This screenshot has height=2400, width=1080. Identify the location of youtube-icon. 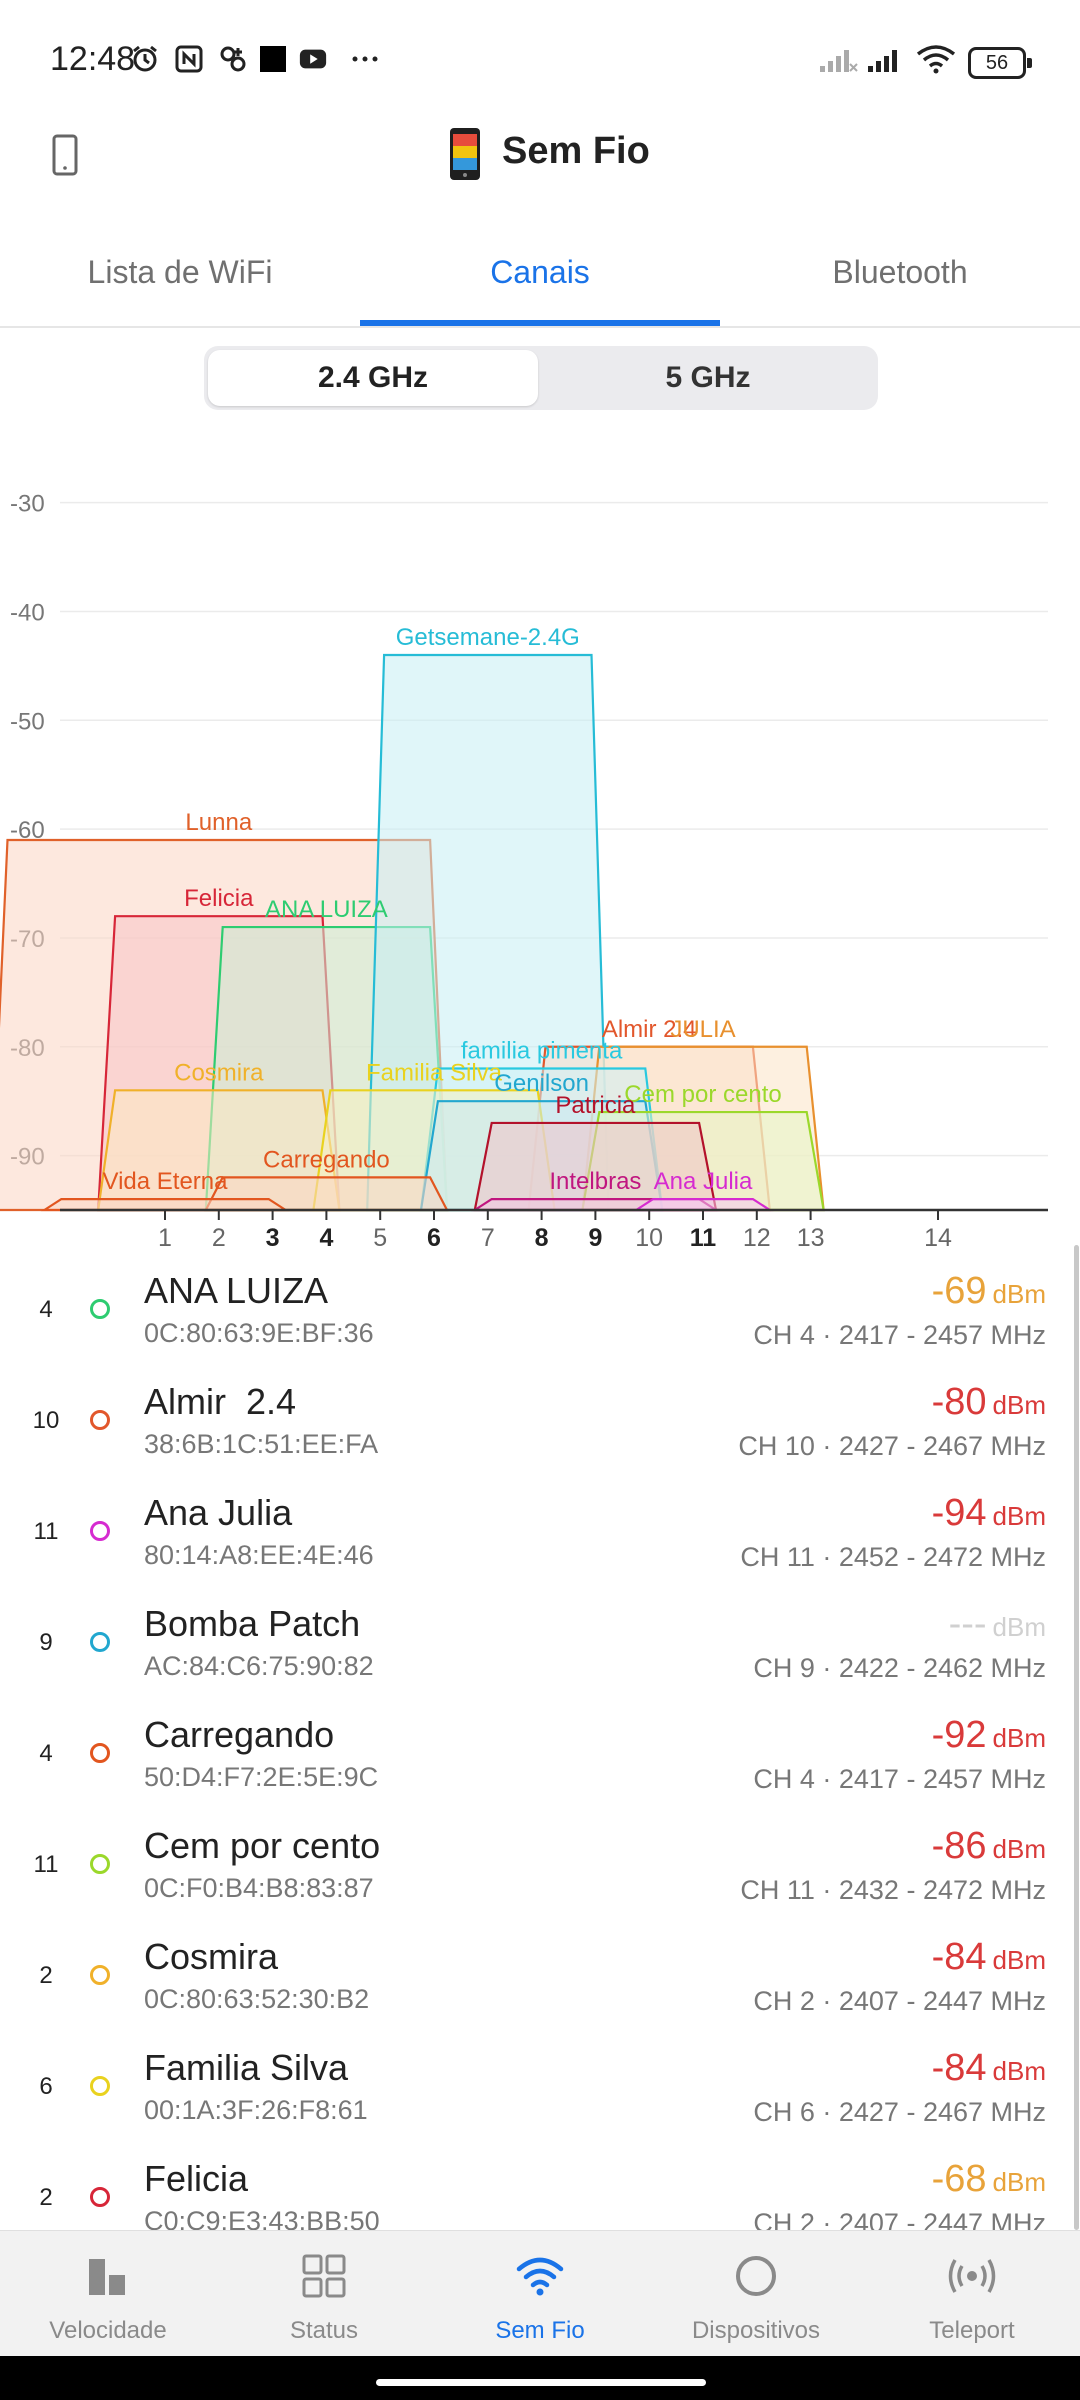
(313, 59).